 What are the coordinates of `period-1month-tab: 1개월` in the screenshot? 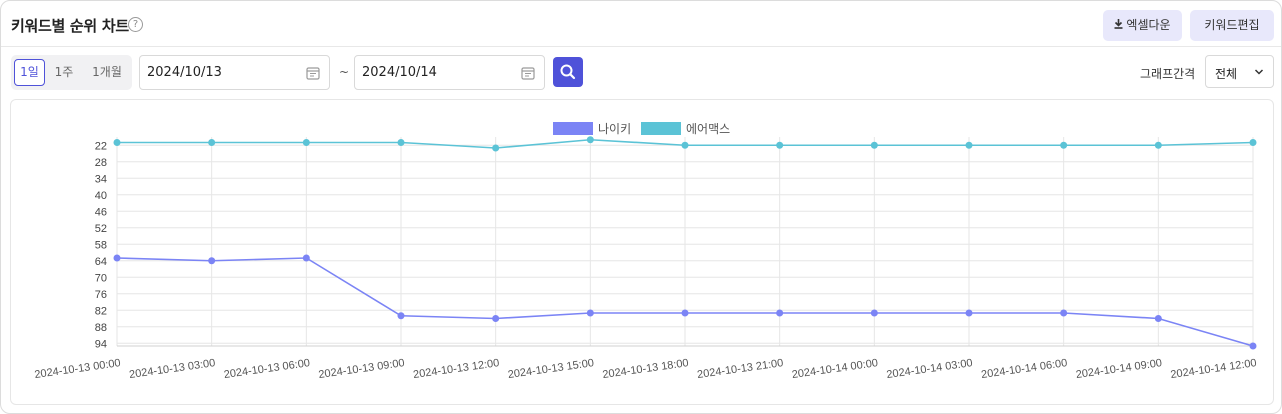 It's located at (107, 72).